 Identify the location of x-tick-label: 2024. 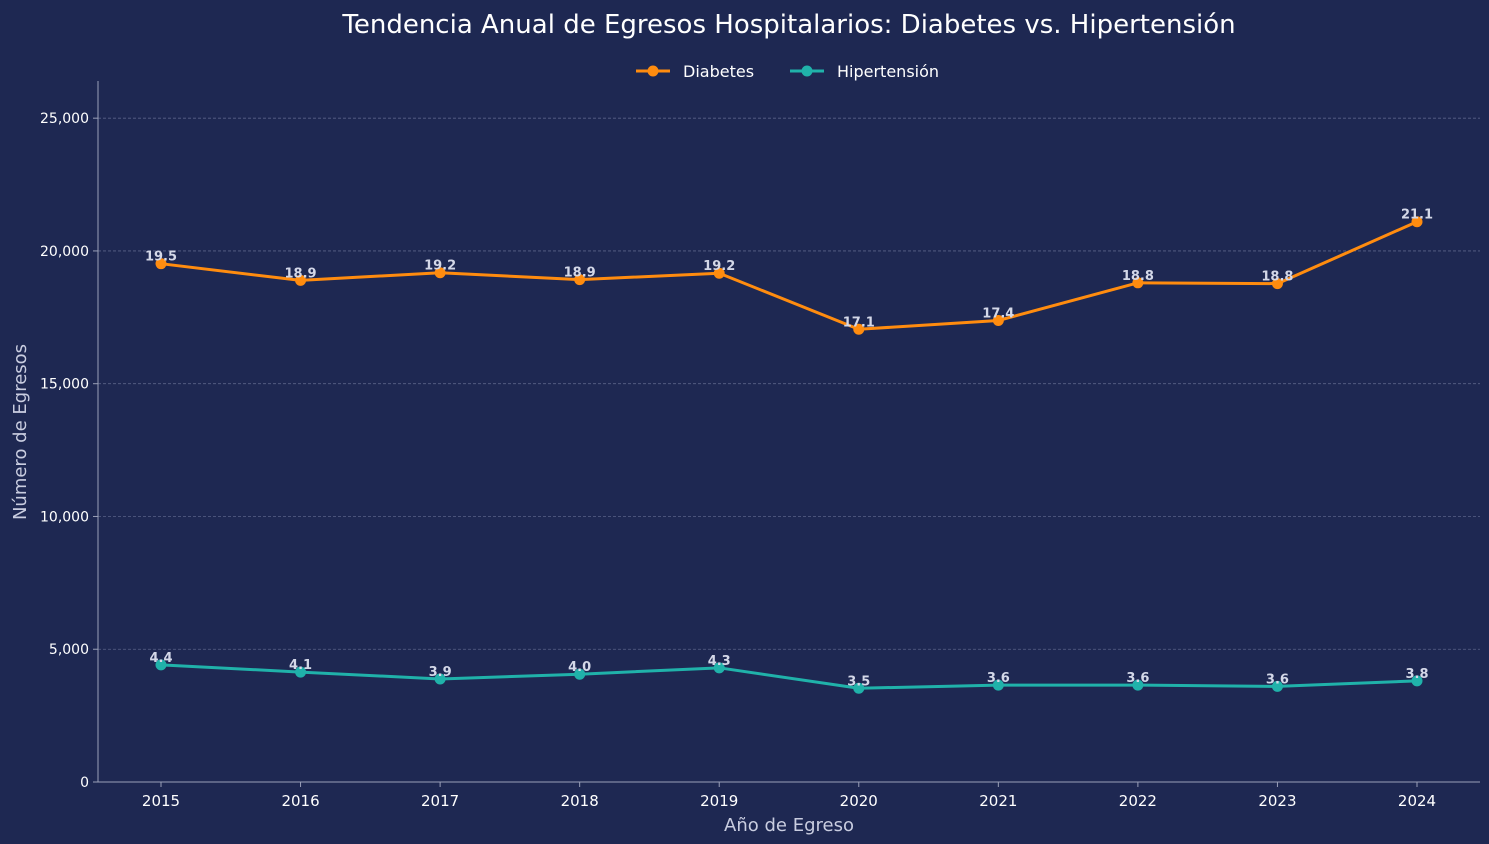
(1417, 801).